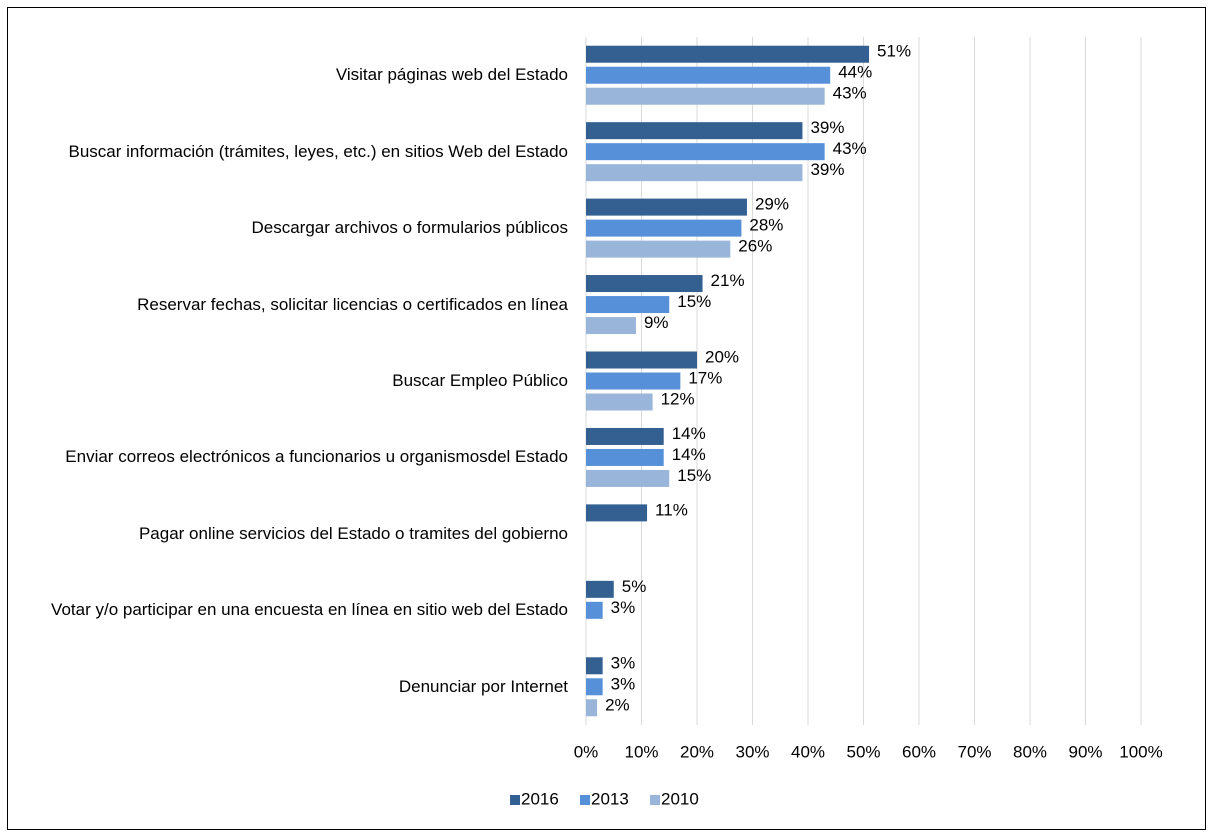  What do you see at coordinates (298, 75) in the screenshot?
I see `y-tick-label: Visitar páginas web del Estado` at bounding box center [298, 75].